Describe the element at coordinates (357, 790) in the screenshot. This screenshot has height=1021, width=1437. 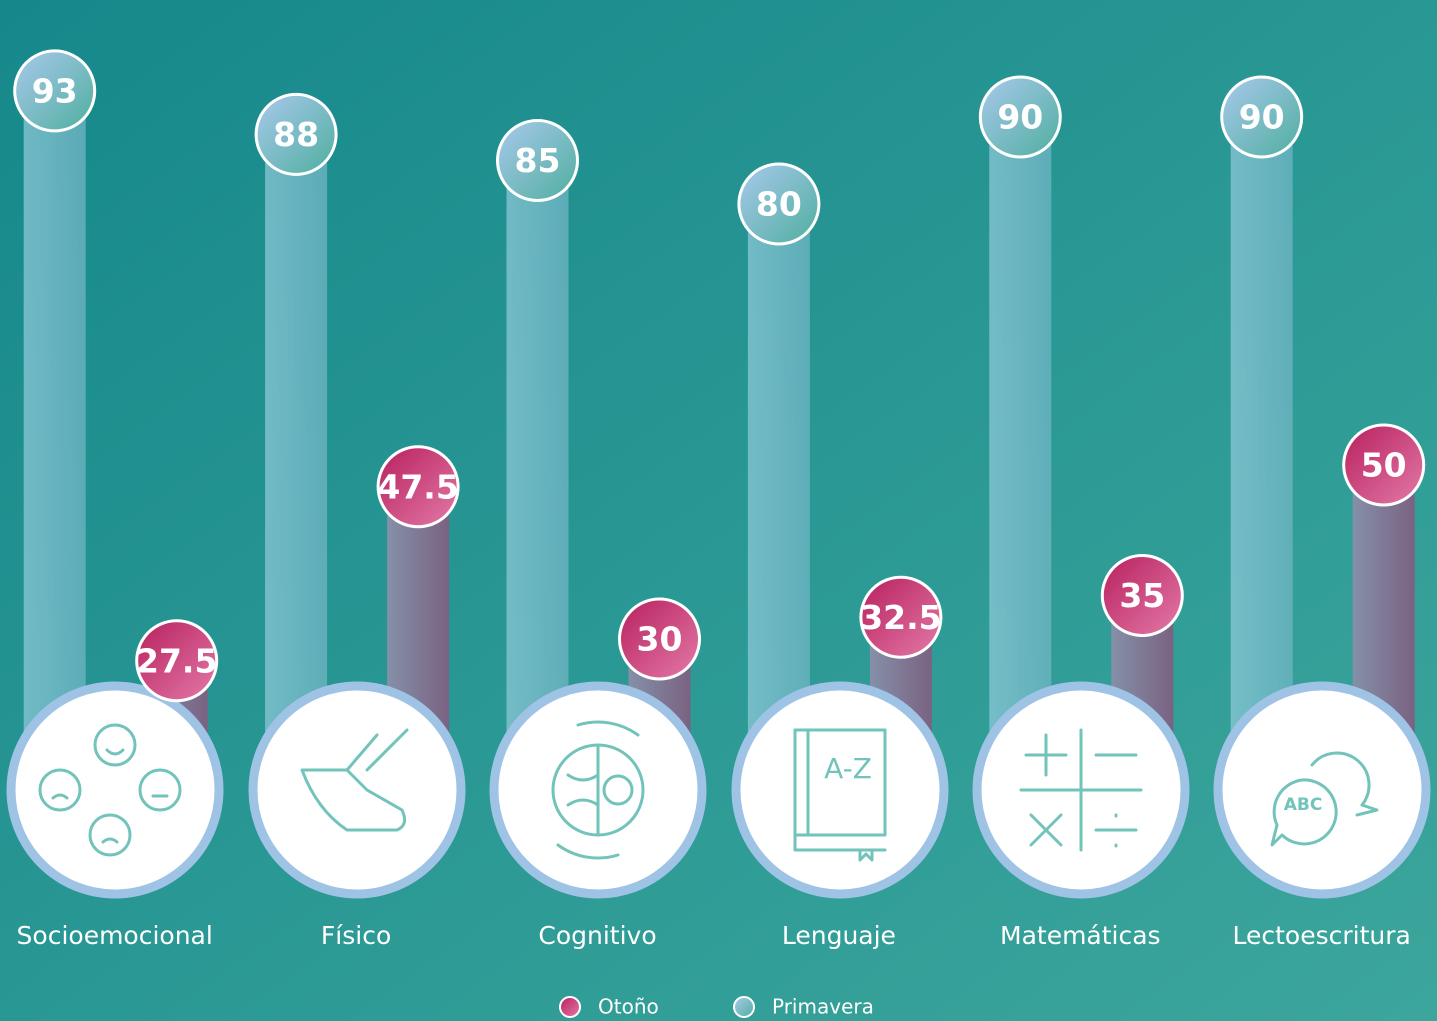
I see `icon-fisico` at that location.